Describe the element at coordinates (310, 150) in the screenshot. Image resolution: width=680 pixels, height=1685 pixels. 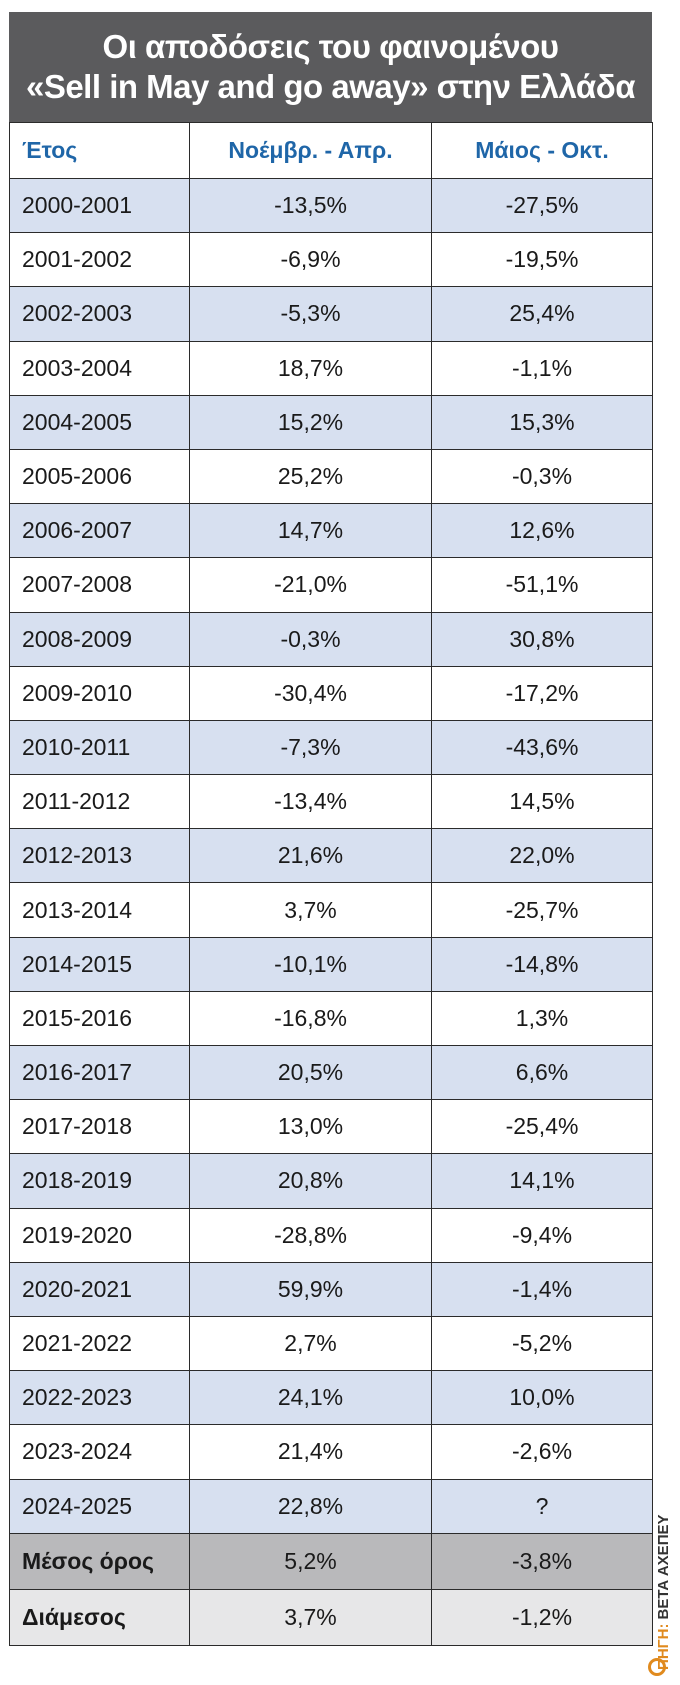
I see `header-nov-apr: Νοέμβρ. - Απρ.` at that location.